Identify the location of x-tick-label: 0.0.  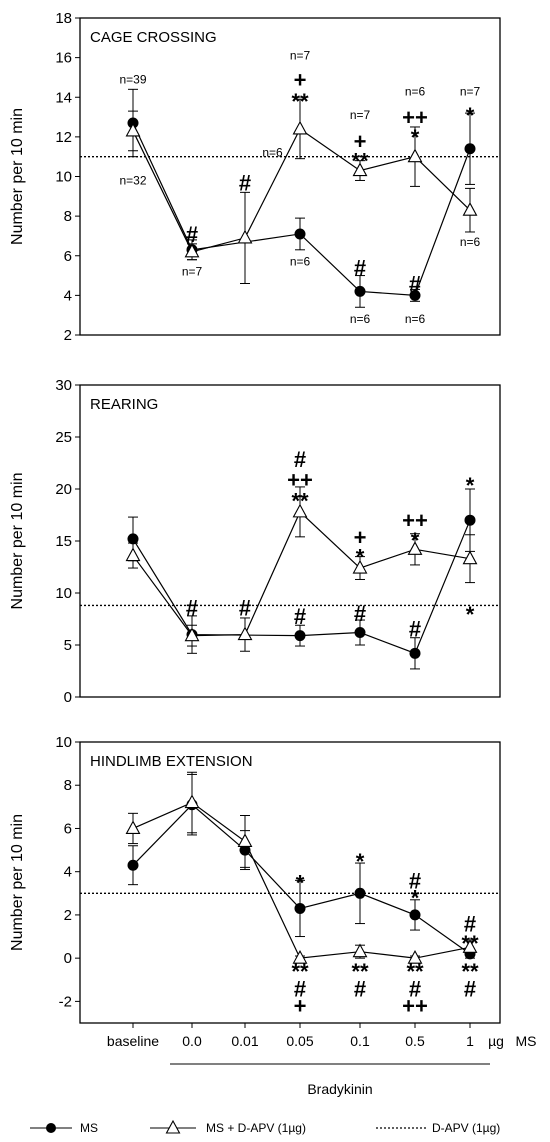
(192, 1041).